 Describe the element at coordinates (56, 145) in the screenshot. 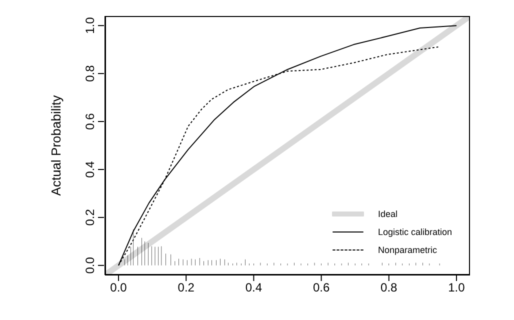

I see `y-axis-title: Actual Probability` at that location.